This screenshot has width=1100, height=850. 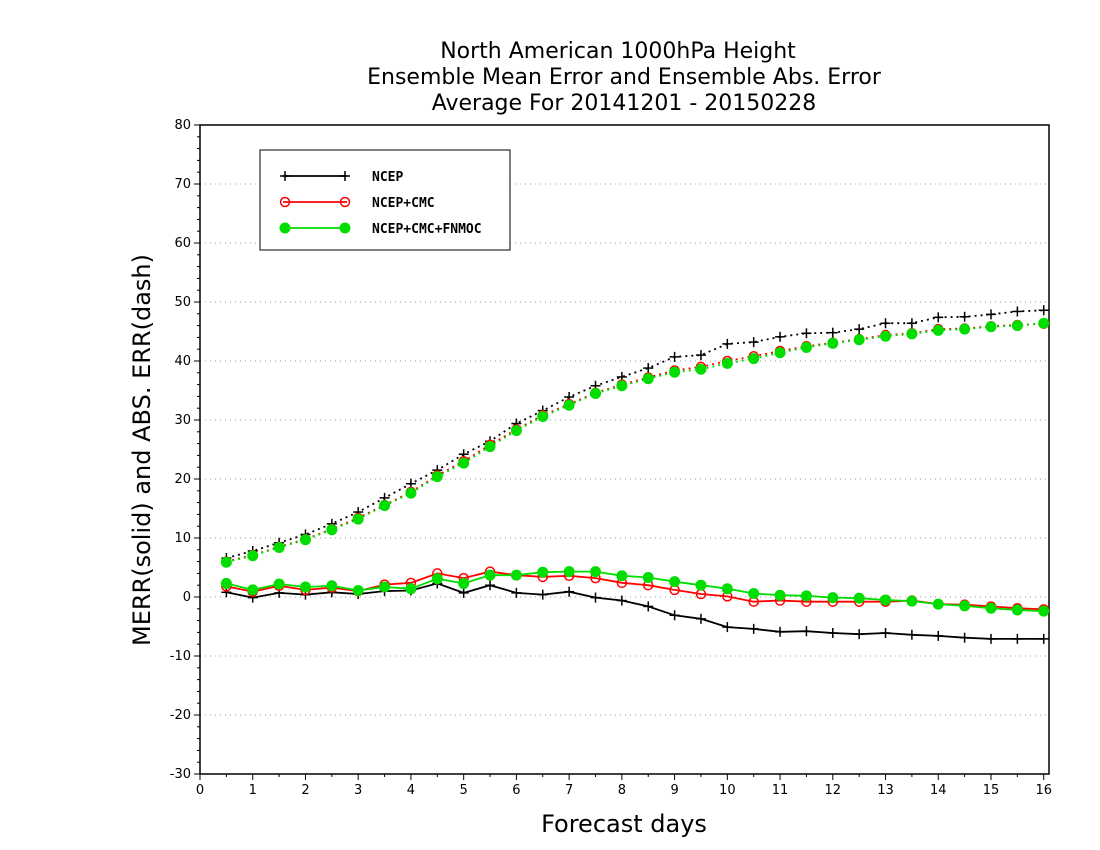 What do you see at coordinates (991, 790) in the screenshot?
I see `x-tick-label: 15` at bounding box center [991, 790].